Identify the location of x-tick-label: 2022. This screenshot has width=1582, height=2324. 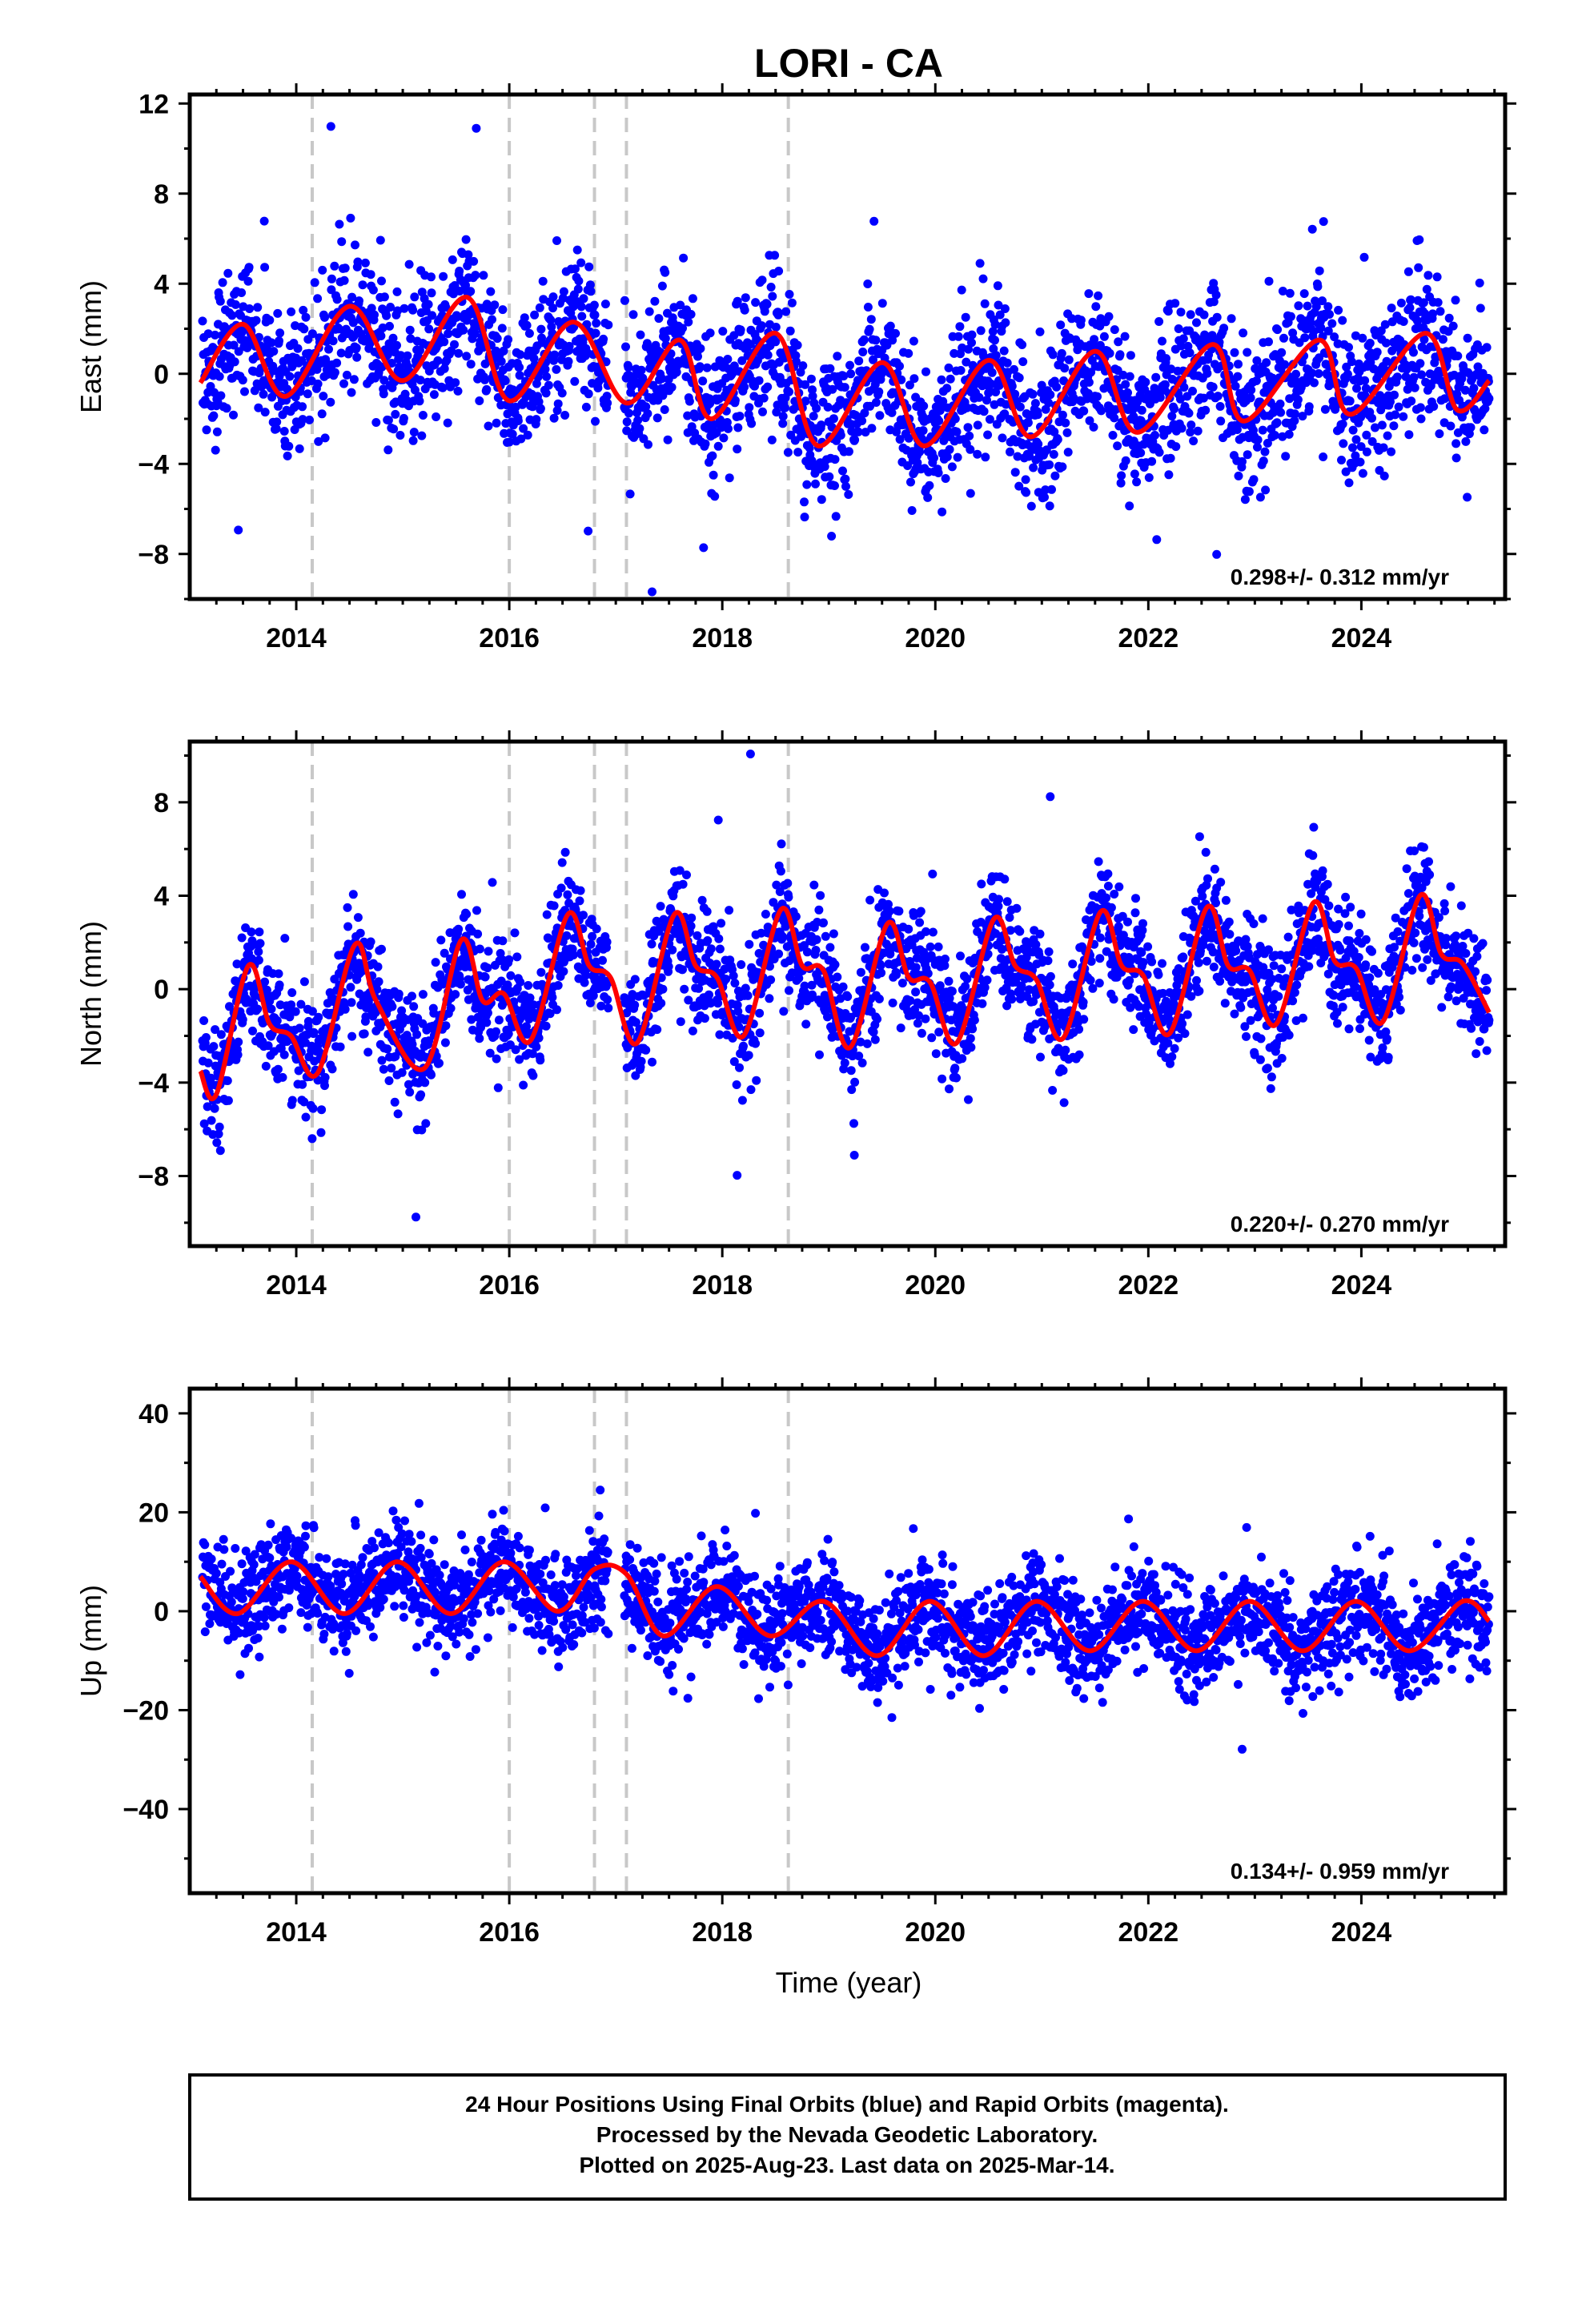
(1148, 638).